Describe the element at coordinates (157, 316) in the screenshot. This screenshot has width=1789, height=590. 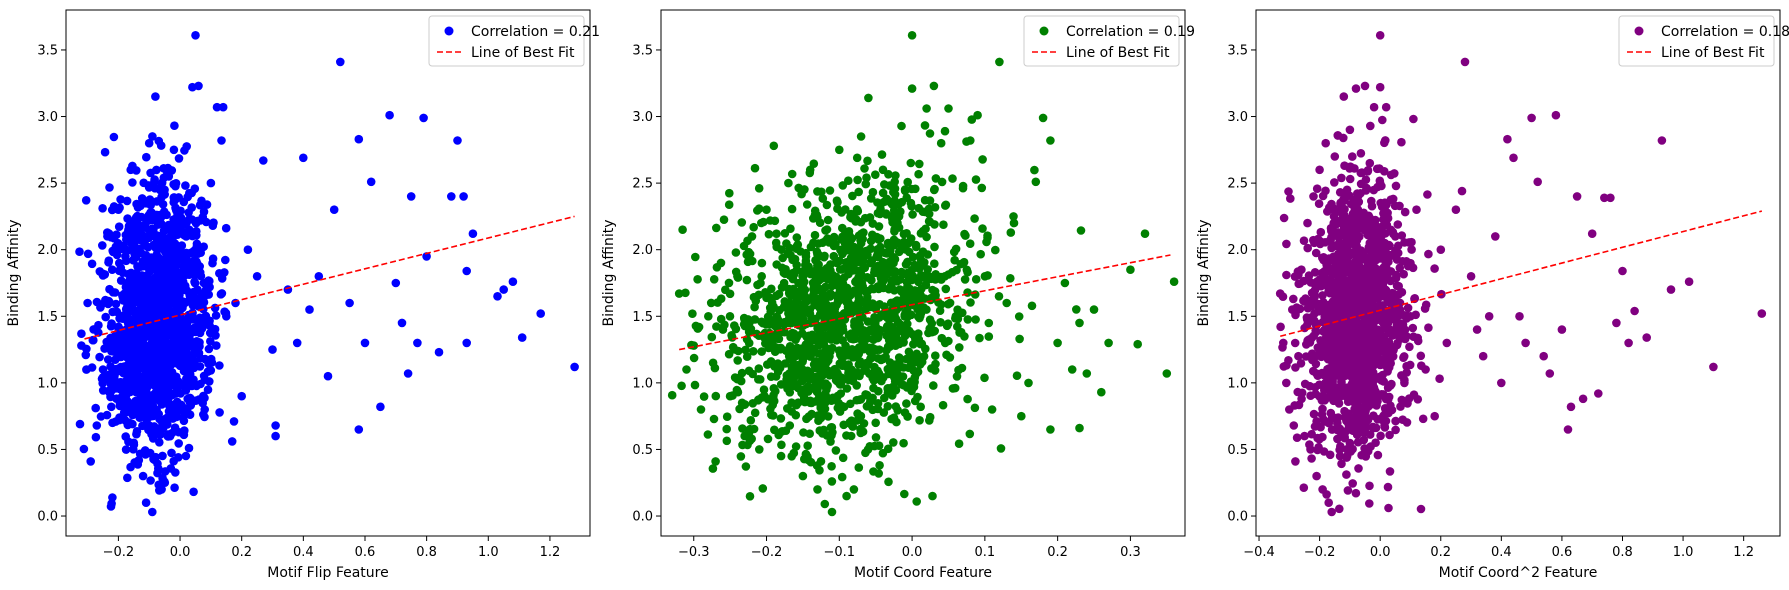
I see `scatter-point-cloud` at that location.